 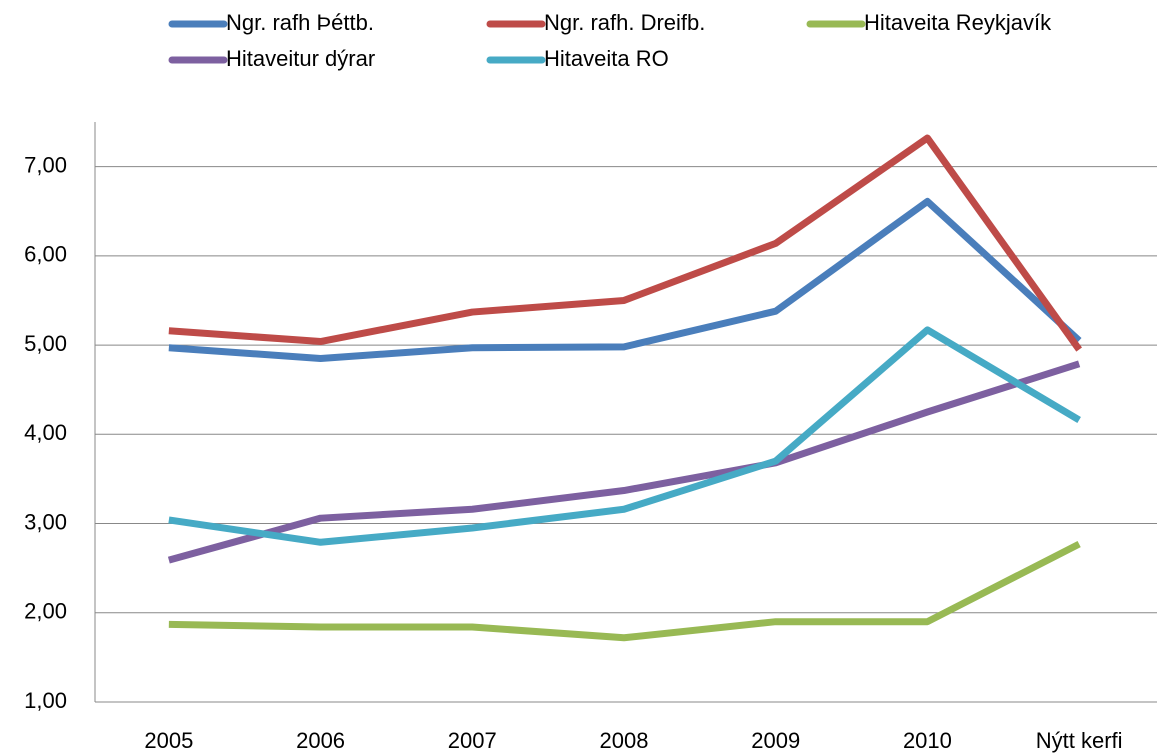 What do you see at coordinates (45, 254) in the screenshot?
I see `y-tick-label: 6,00` at bounding box center [45, 254].